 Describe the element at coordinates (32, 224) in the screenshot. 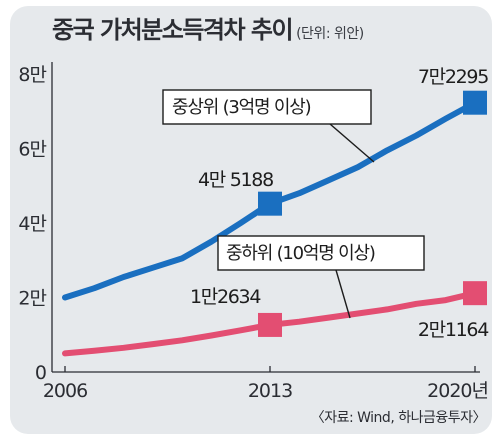

I see `y-tick-label: 4만` at that location.